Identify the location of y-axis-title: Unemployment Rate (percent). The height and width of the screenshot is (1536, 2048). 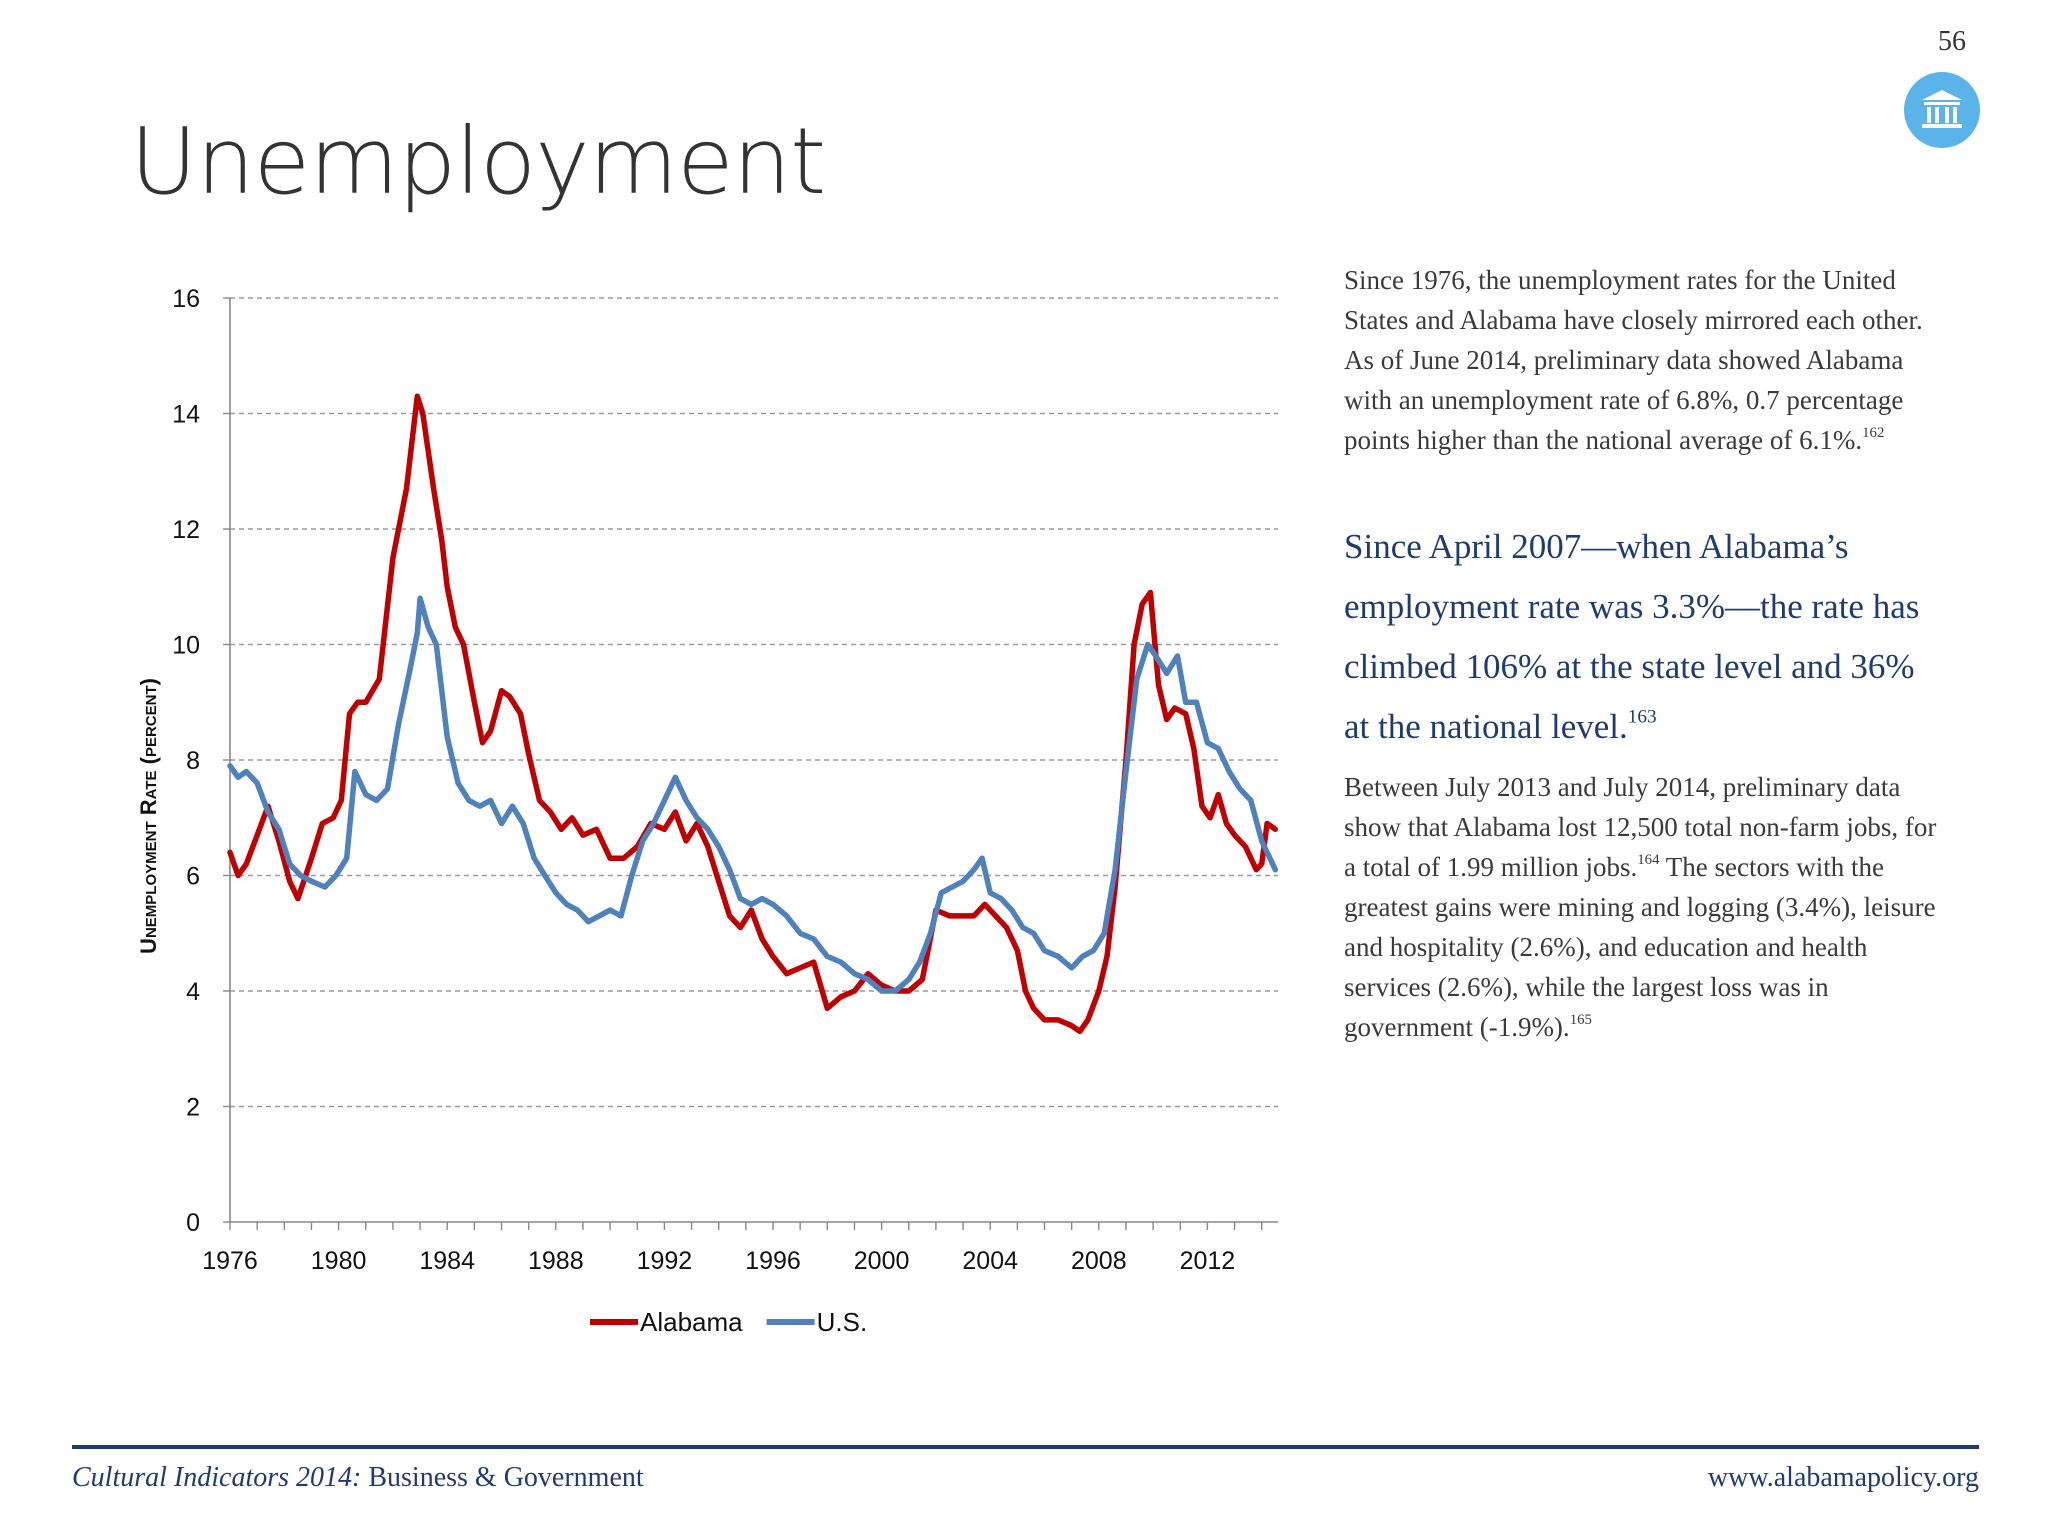
(148, 816).